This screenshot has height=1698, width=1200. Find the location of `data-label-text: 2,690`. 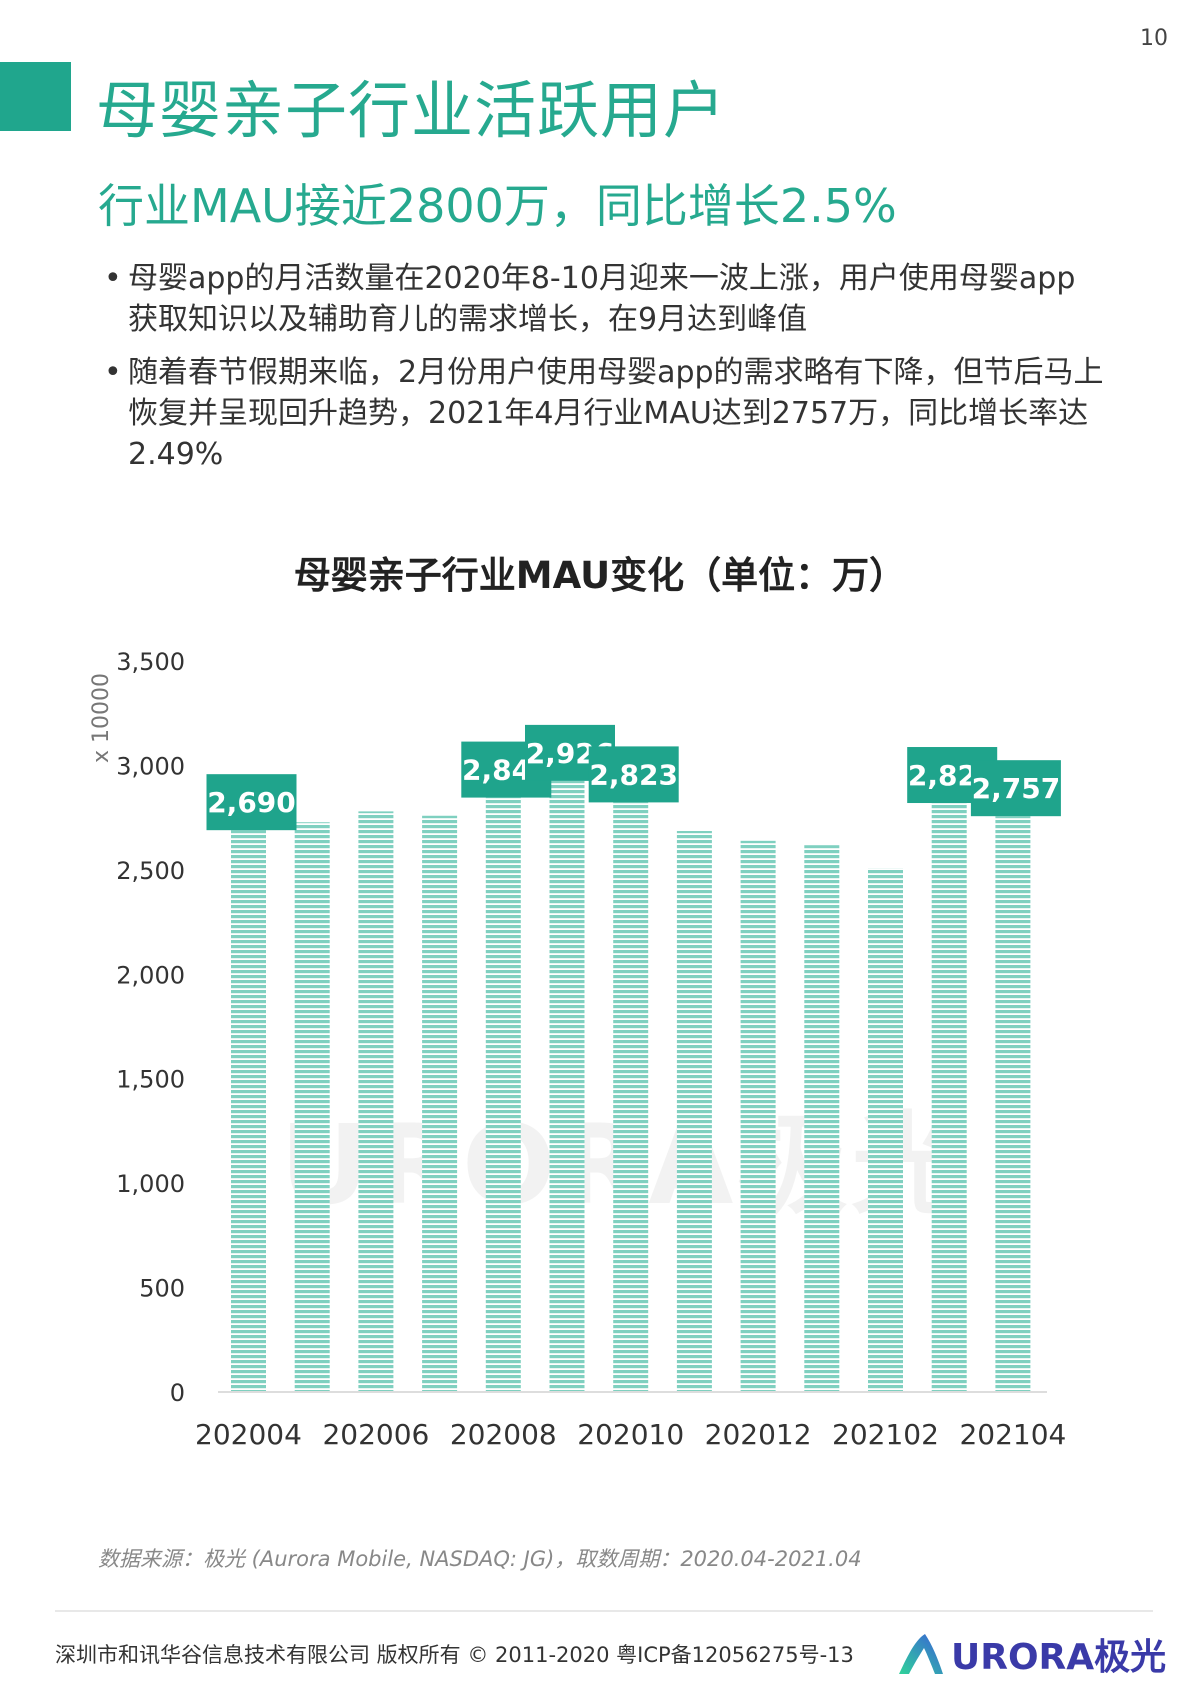

data-label-text: 2,690 is located at coordinates (251, 802).